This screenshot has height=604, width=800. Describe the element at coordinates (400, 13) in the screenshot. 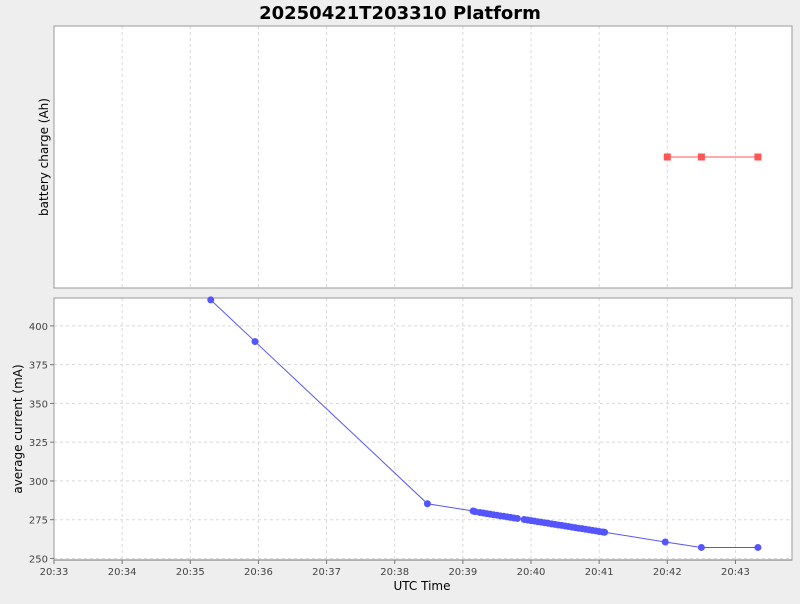

I see `chart-title: 20250421T203310 Platform` at that location.